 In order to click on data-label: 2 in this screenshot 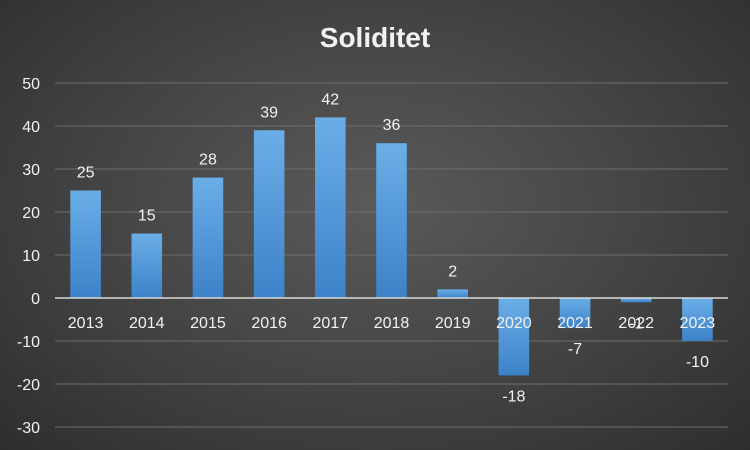, I will do `click(452, 271)`.